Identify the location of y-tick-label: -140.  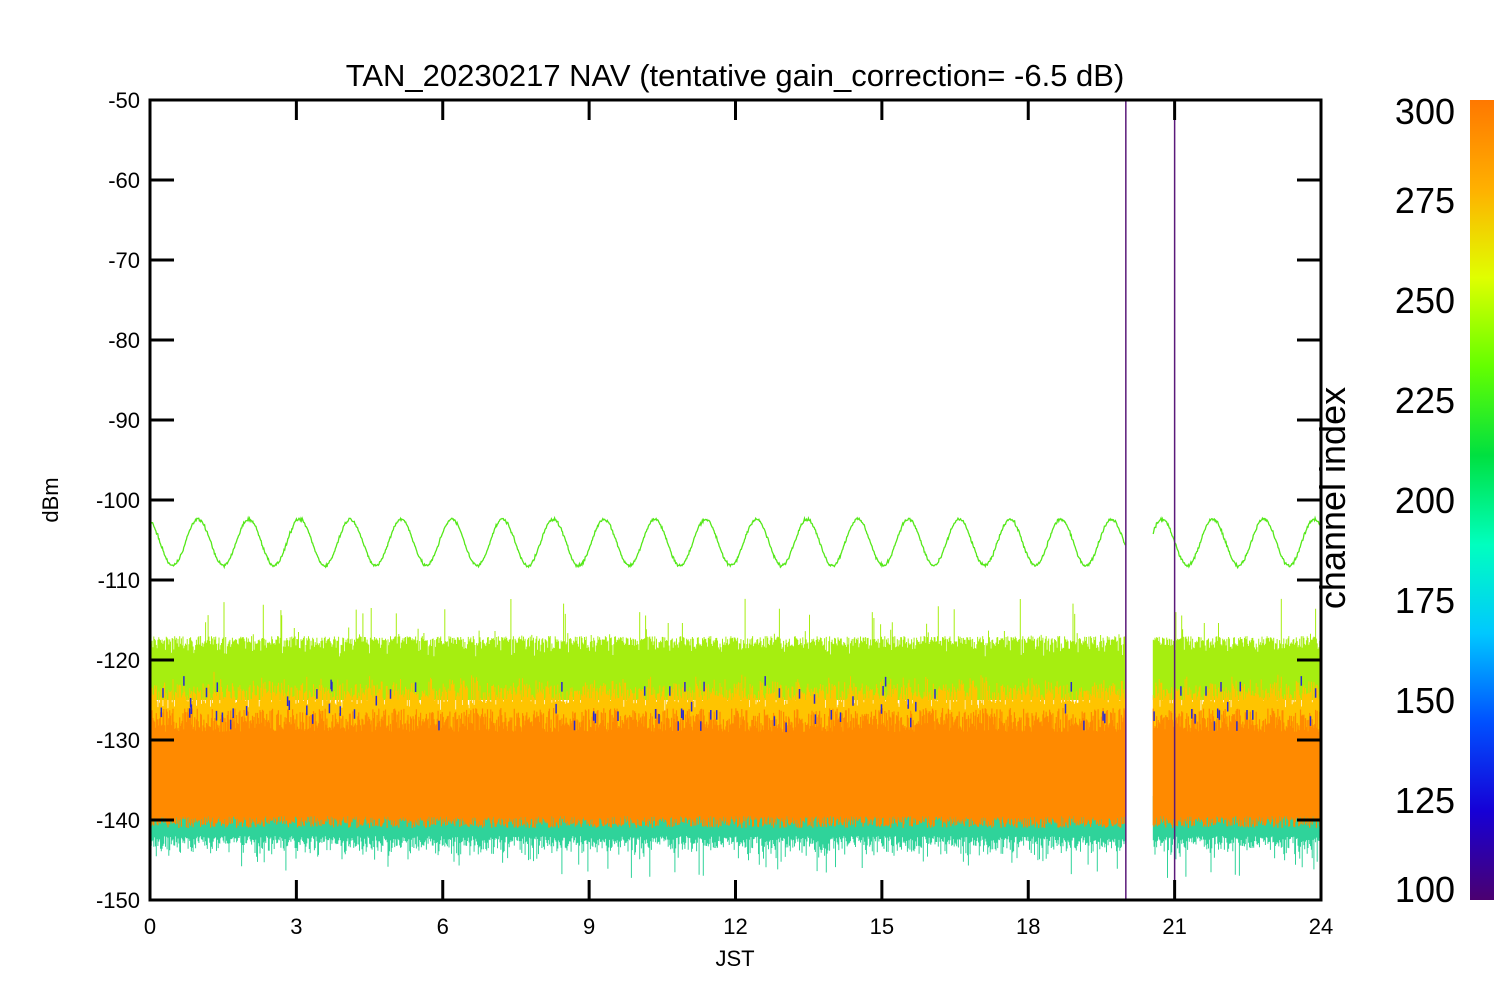
(118, 820).